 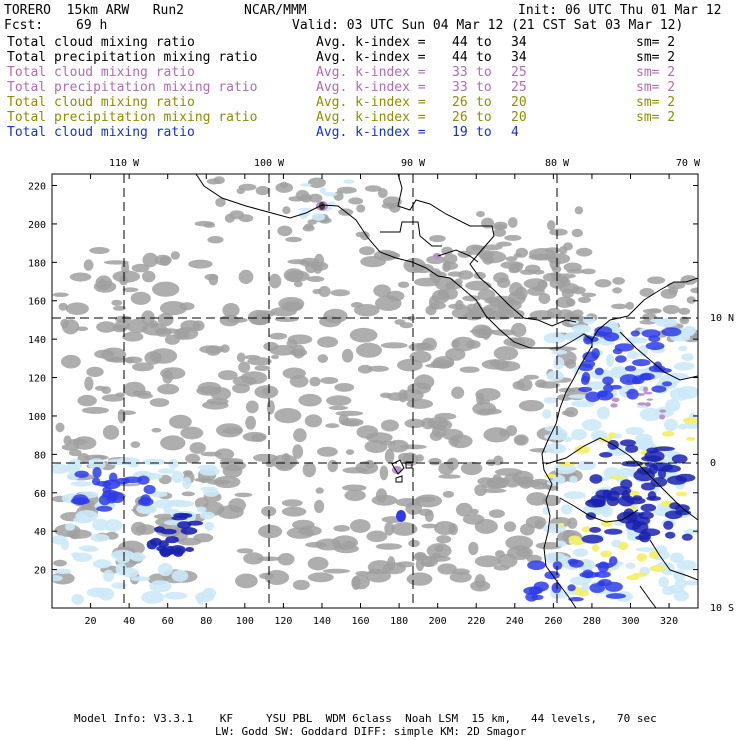 I want to click on longitude-label: 70 W, so click(x=688, y=163).